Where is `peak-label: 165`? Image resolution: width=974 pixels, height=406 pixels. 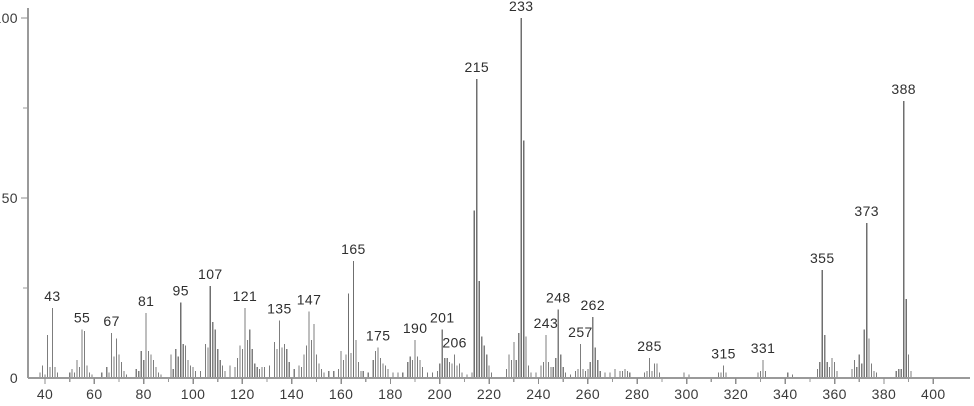
peak-label: 165 is located at coordinates (353, 249).